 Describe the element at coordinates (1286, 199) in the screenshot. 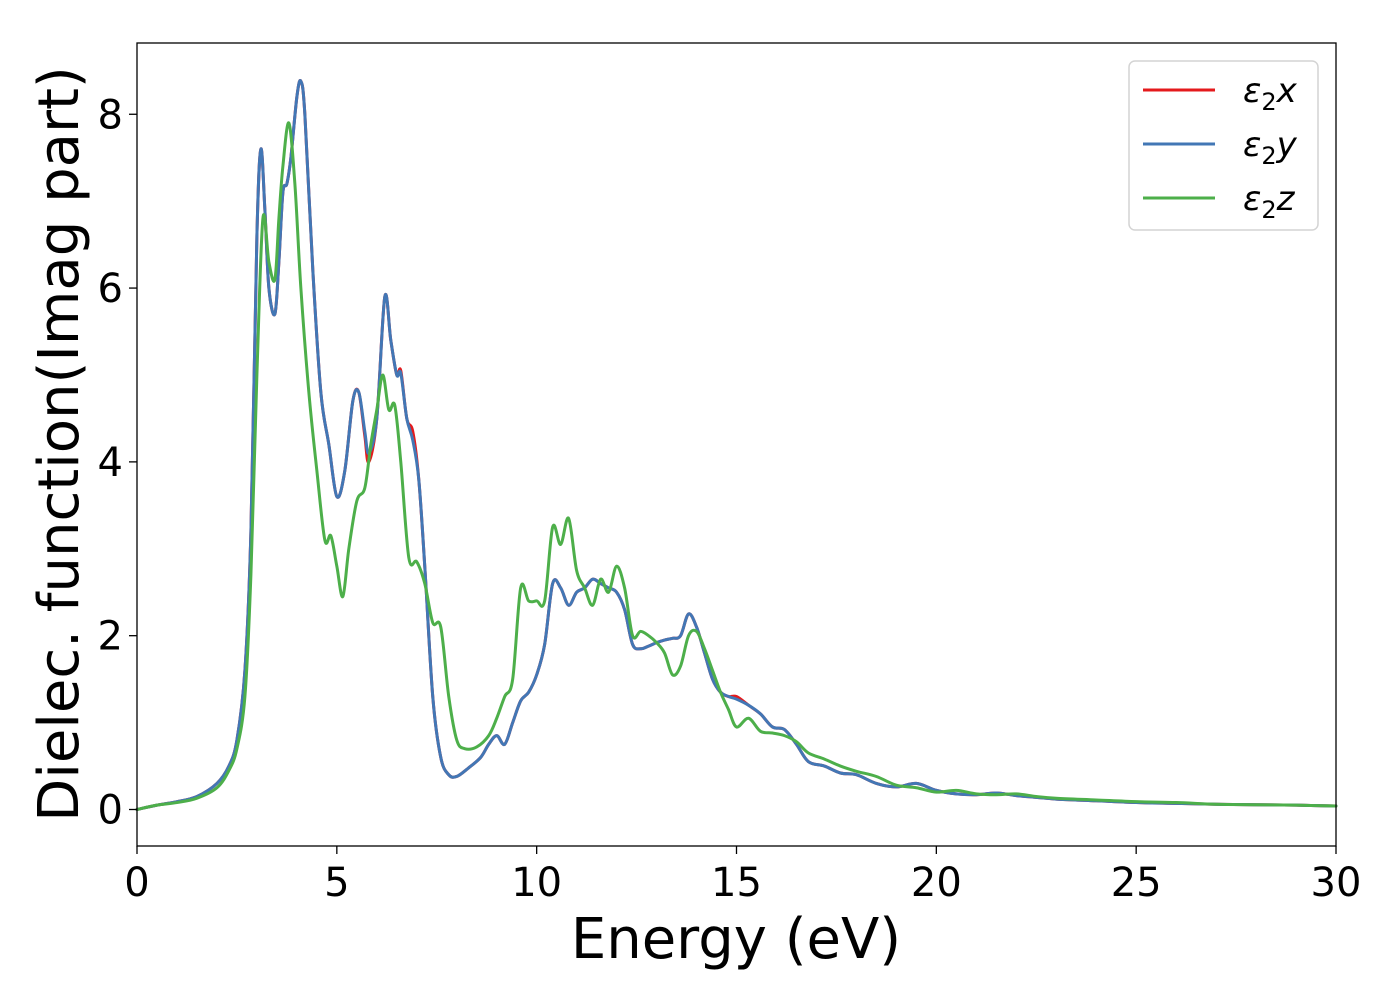

I see `legend-label-suffix: z` at that location.